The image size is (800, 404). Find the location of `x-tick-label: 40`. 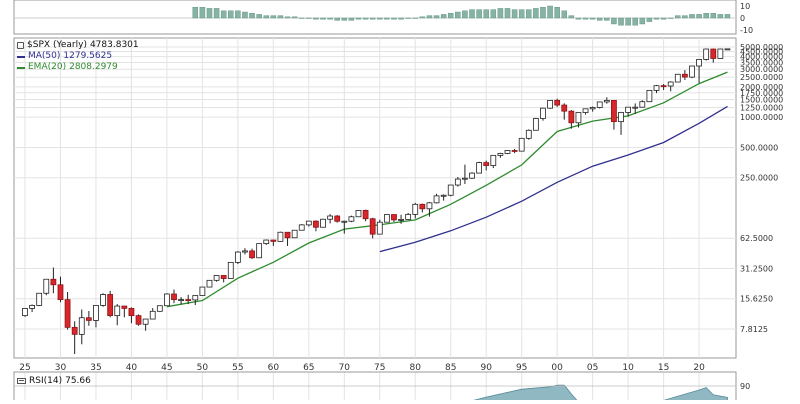

x-tick-label: 40 is located at coordinates (132, 368).